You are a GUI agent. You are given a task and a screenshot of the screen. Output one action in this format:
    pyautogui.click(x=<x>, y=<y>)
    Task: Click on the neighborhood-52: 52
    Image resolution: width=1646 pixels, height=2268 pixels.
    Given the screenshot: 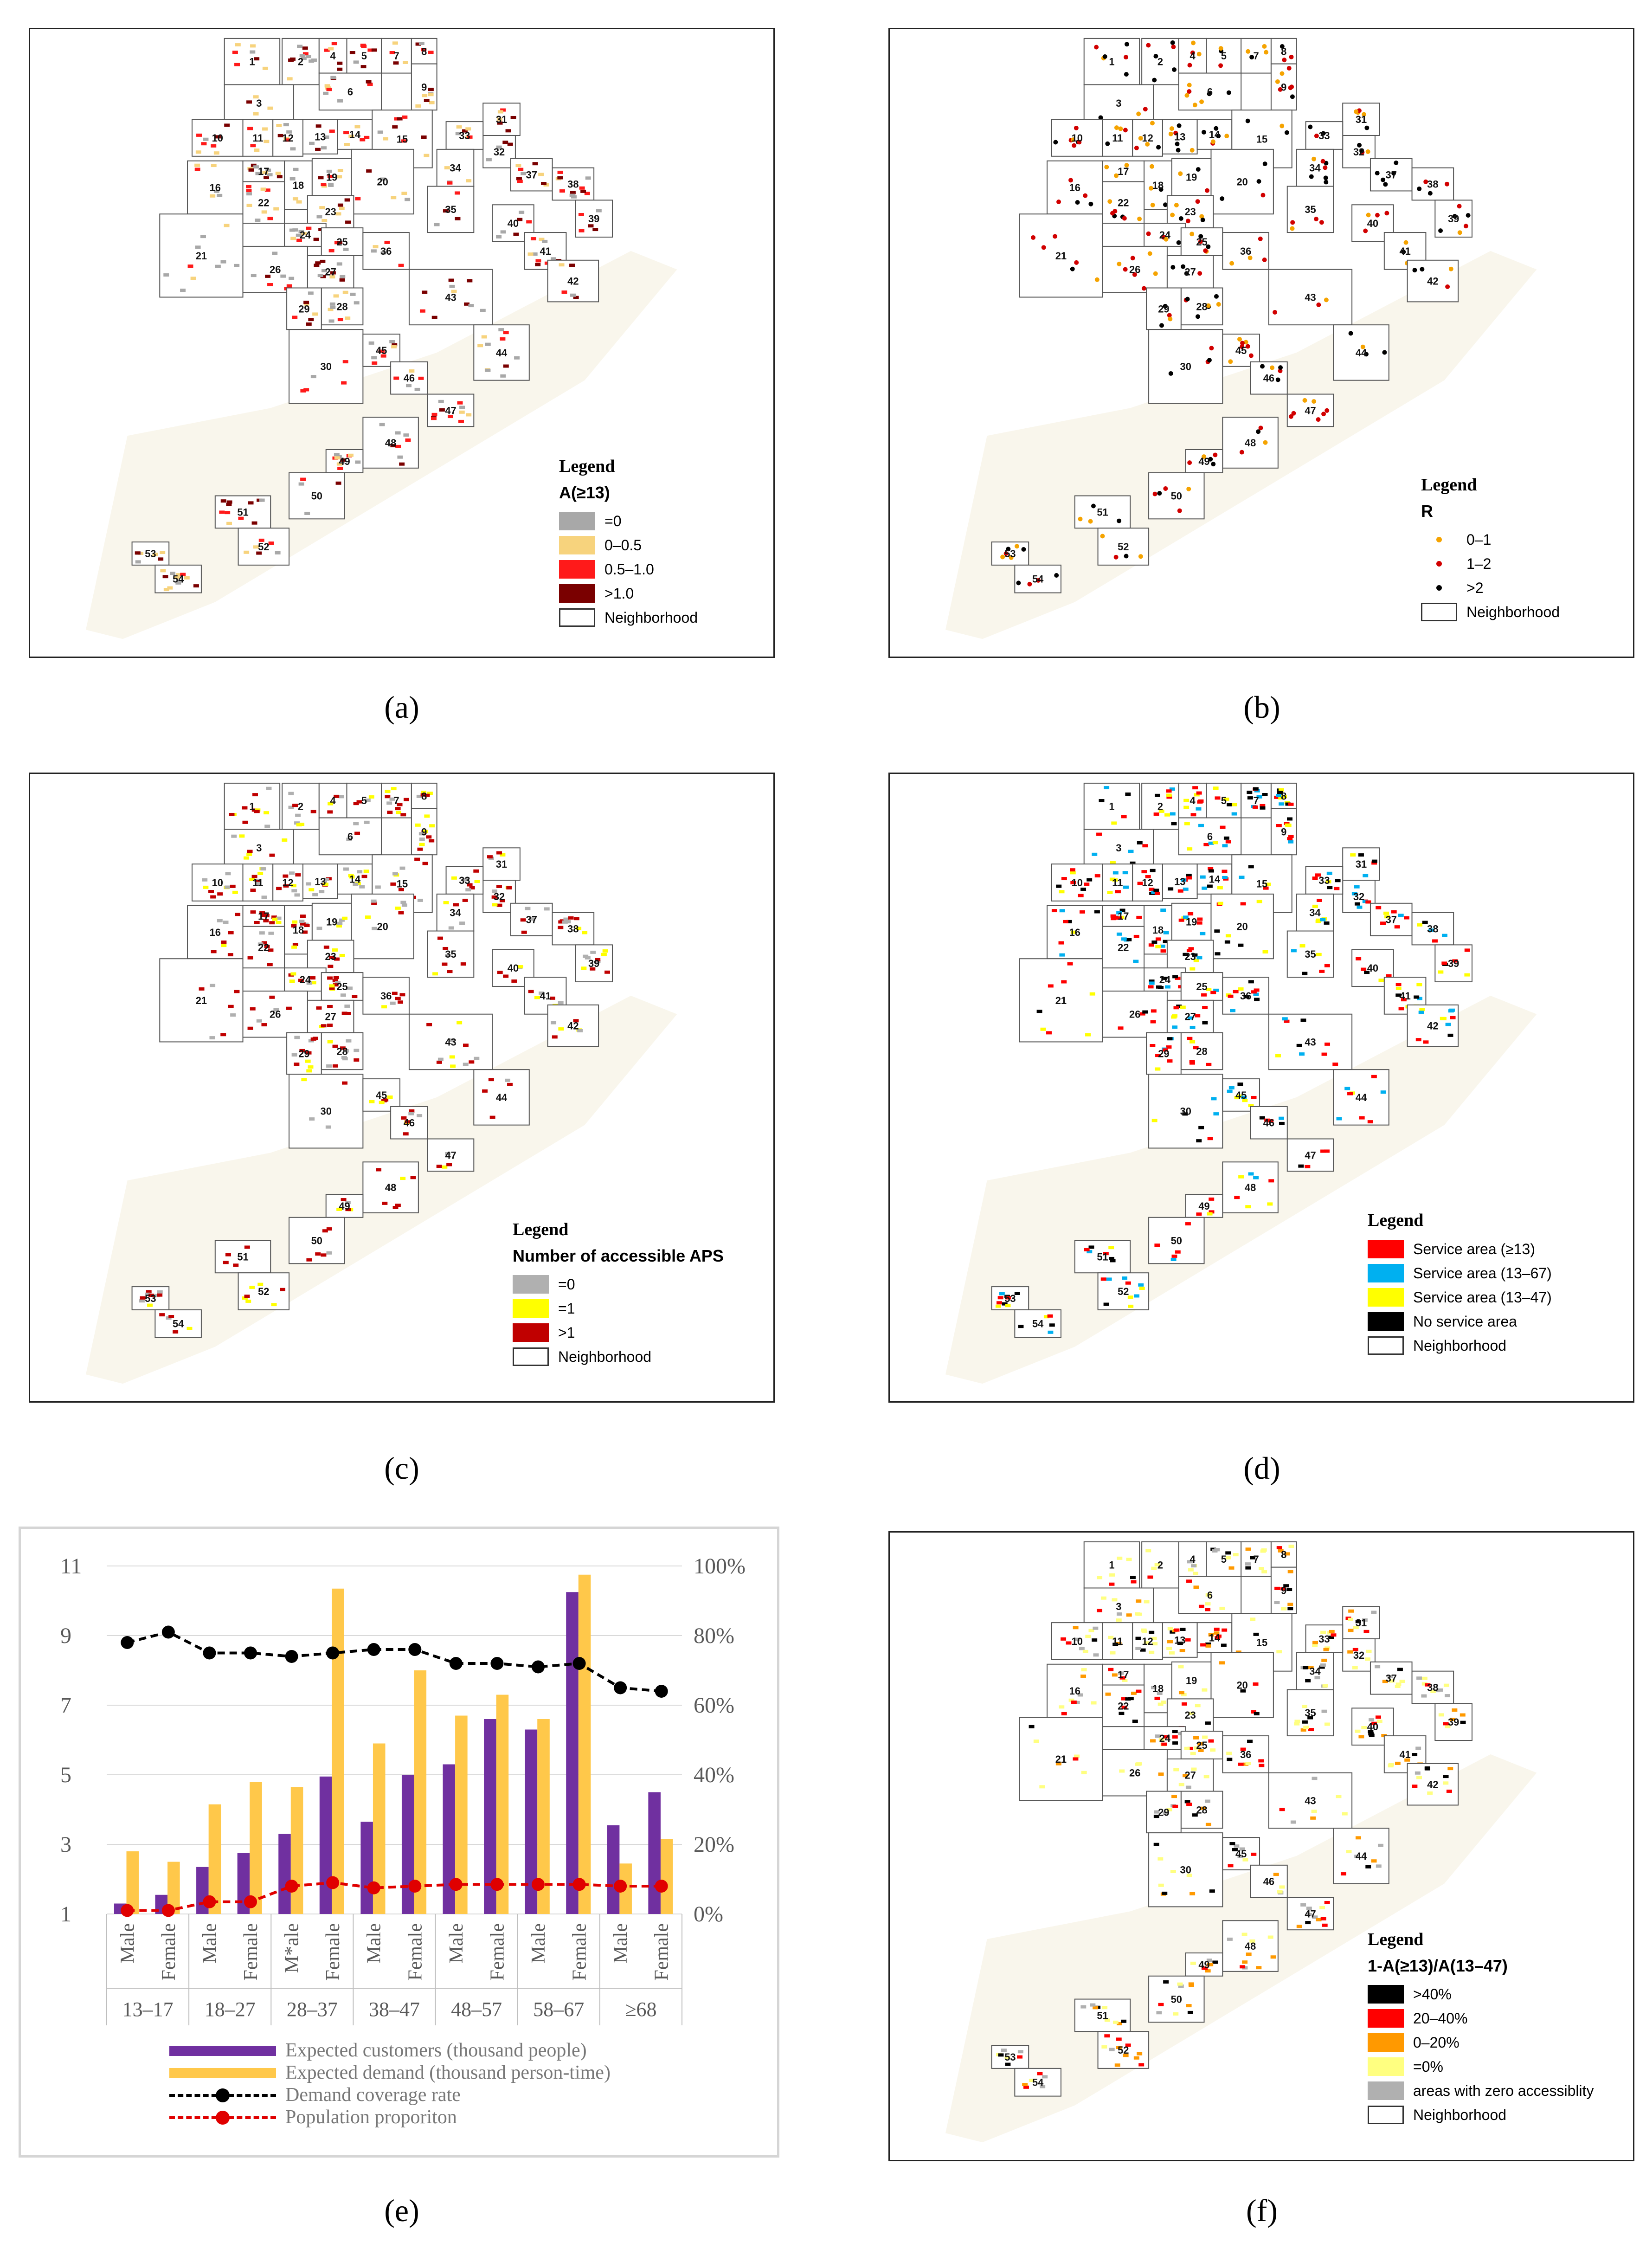 What is the action you would take?
    pyautogui.click(x=1123, y=547)
    